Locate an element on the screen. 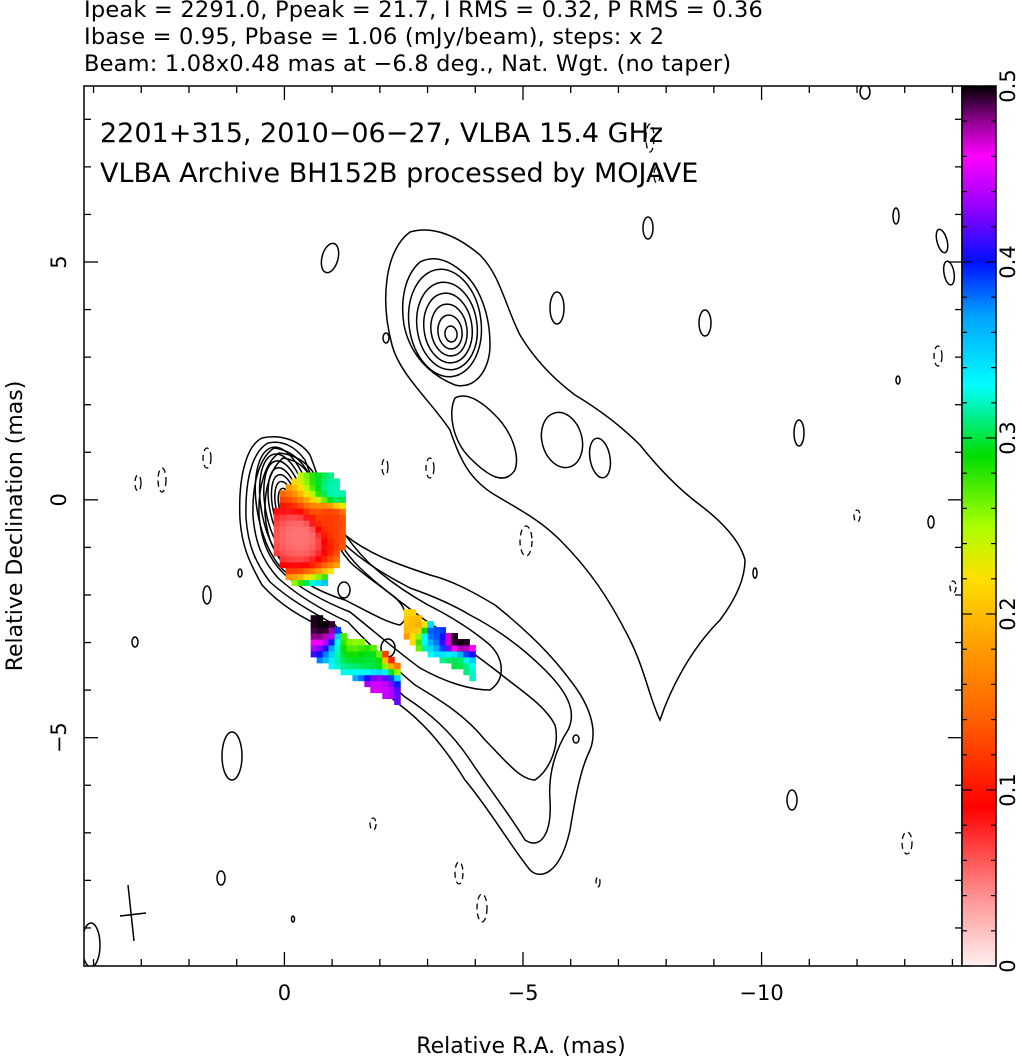  y-tick-label: −5 is located at coordinates (59, 737).